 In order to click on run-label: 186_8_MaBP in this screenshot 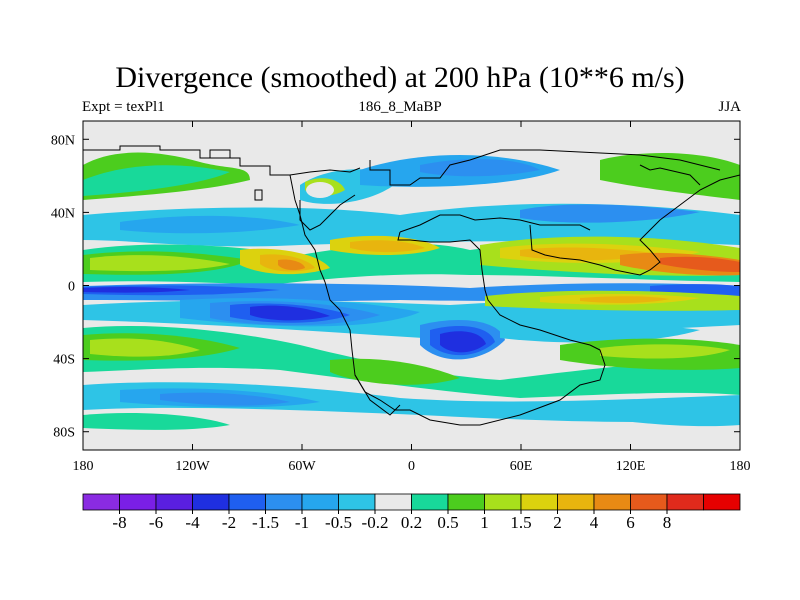, I will do `click(400, 107)`.